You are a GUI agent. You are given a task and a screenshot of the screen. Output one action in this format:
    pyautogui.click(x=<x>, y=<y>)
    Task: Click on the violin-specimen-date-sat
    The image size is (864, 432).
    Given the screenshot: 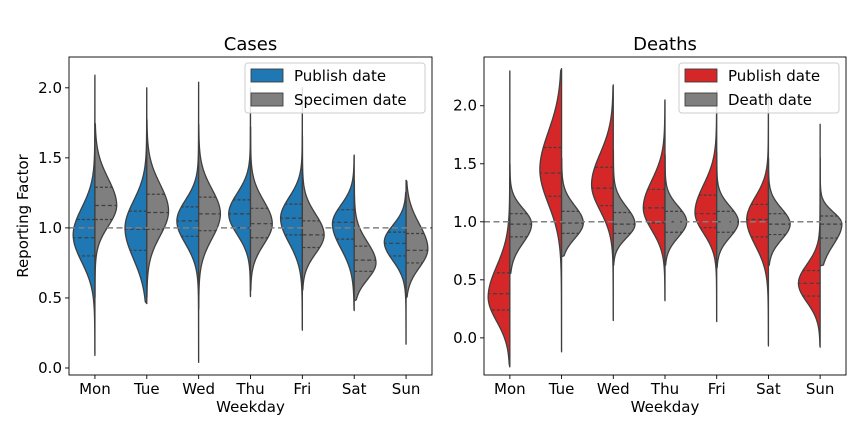 What is the action you would take?
    pyautogui.click(x=365, y=240)
    